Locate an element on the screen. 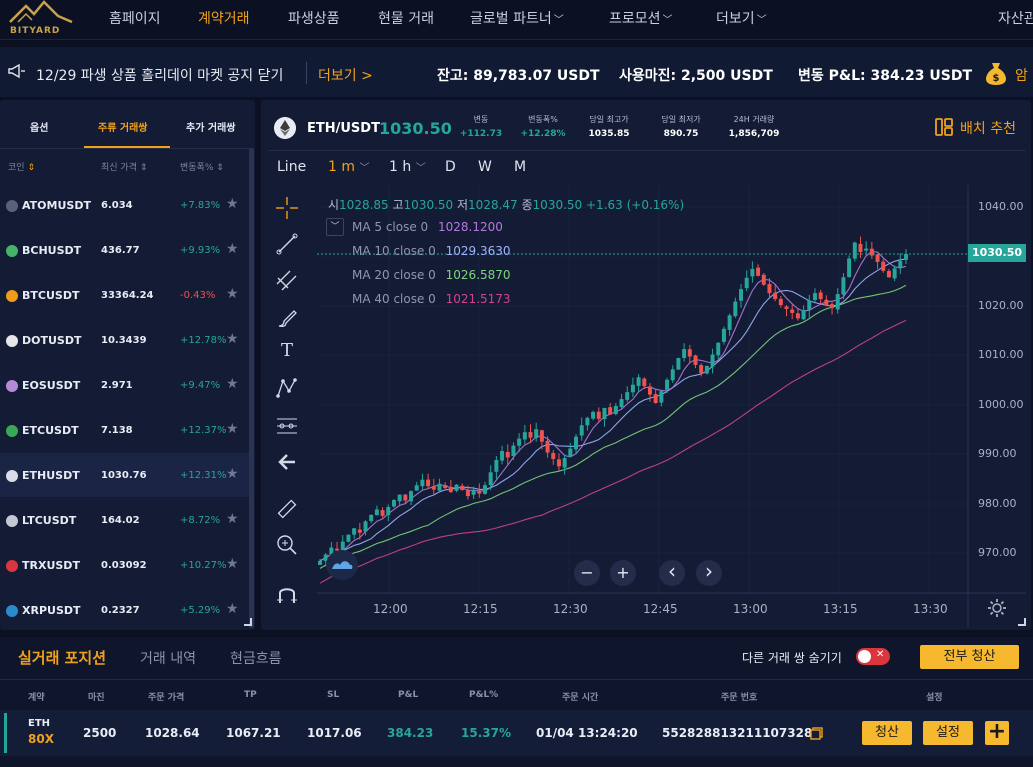 The width and height of the screenshot is (1033, 767). crosshair-icon is located at coordinates (287, 208).